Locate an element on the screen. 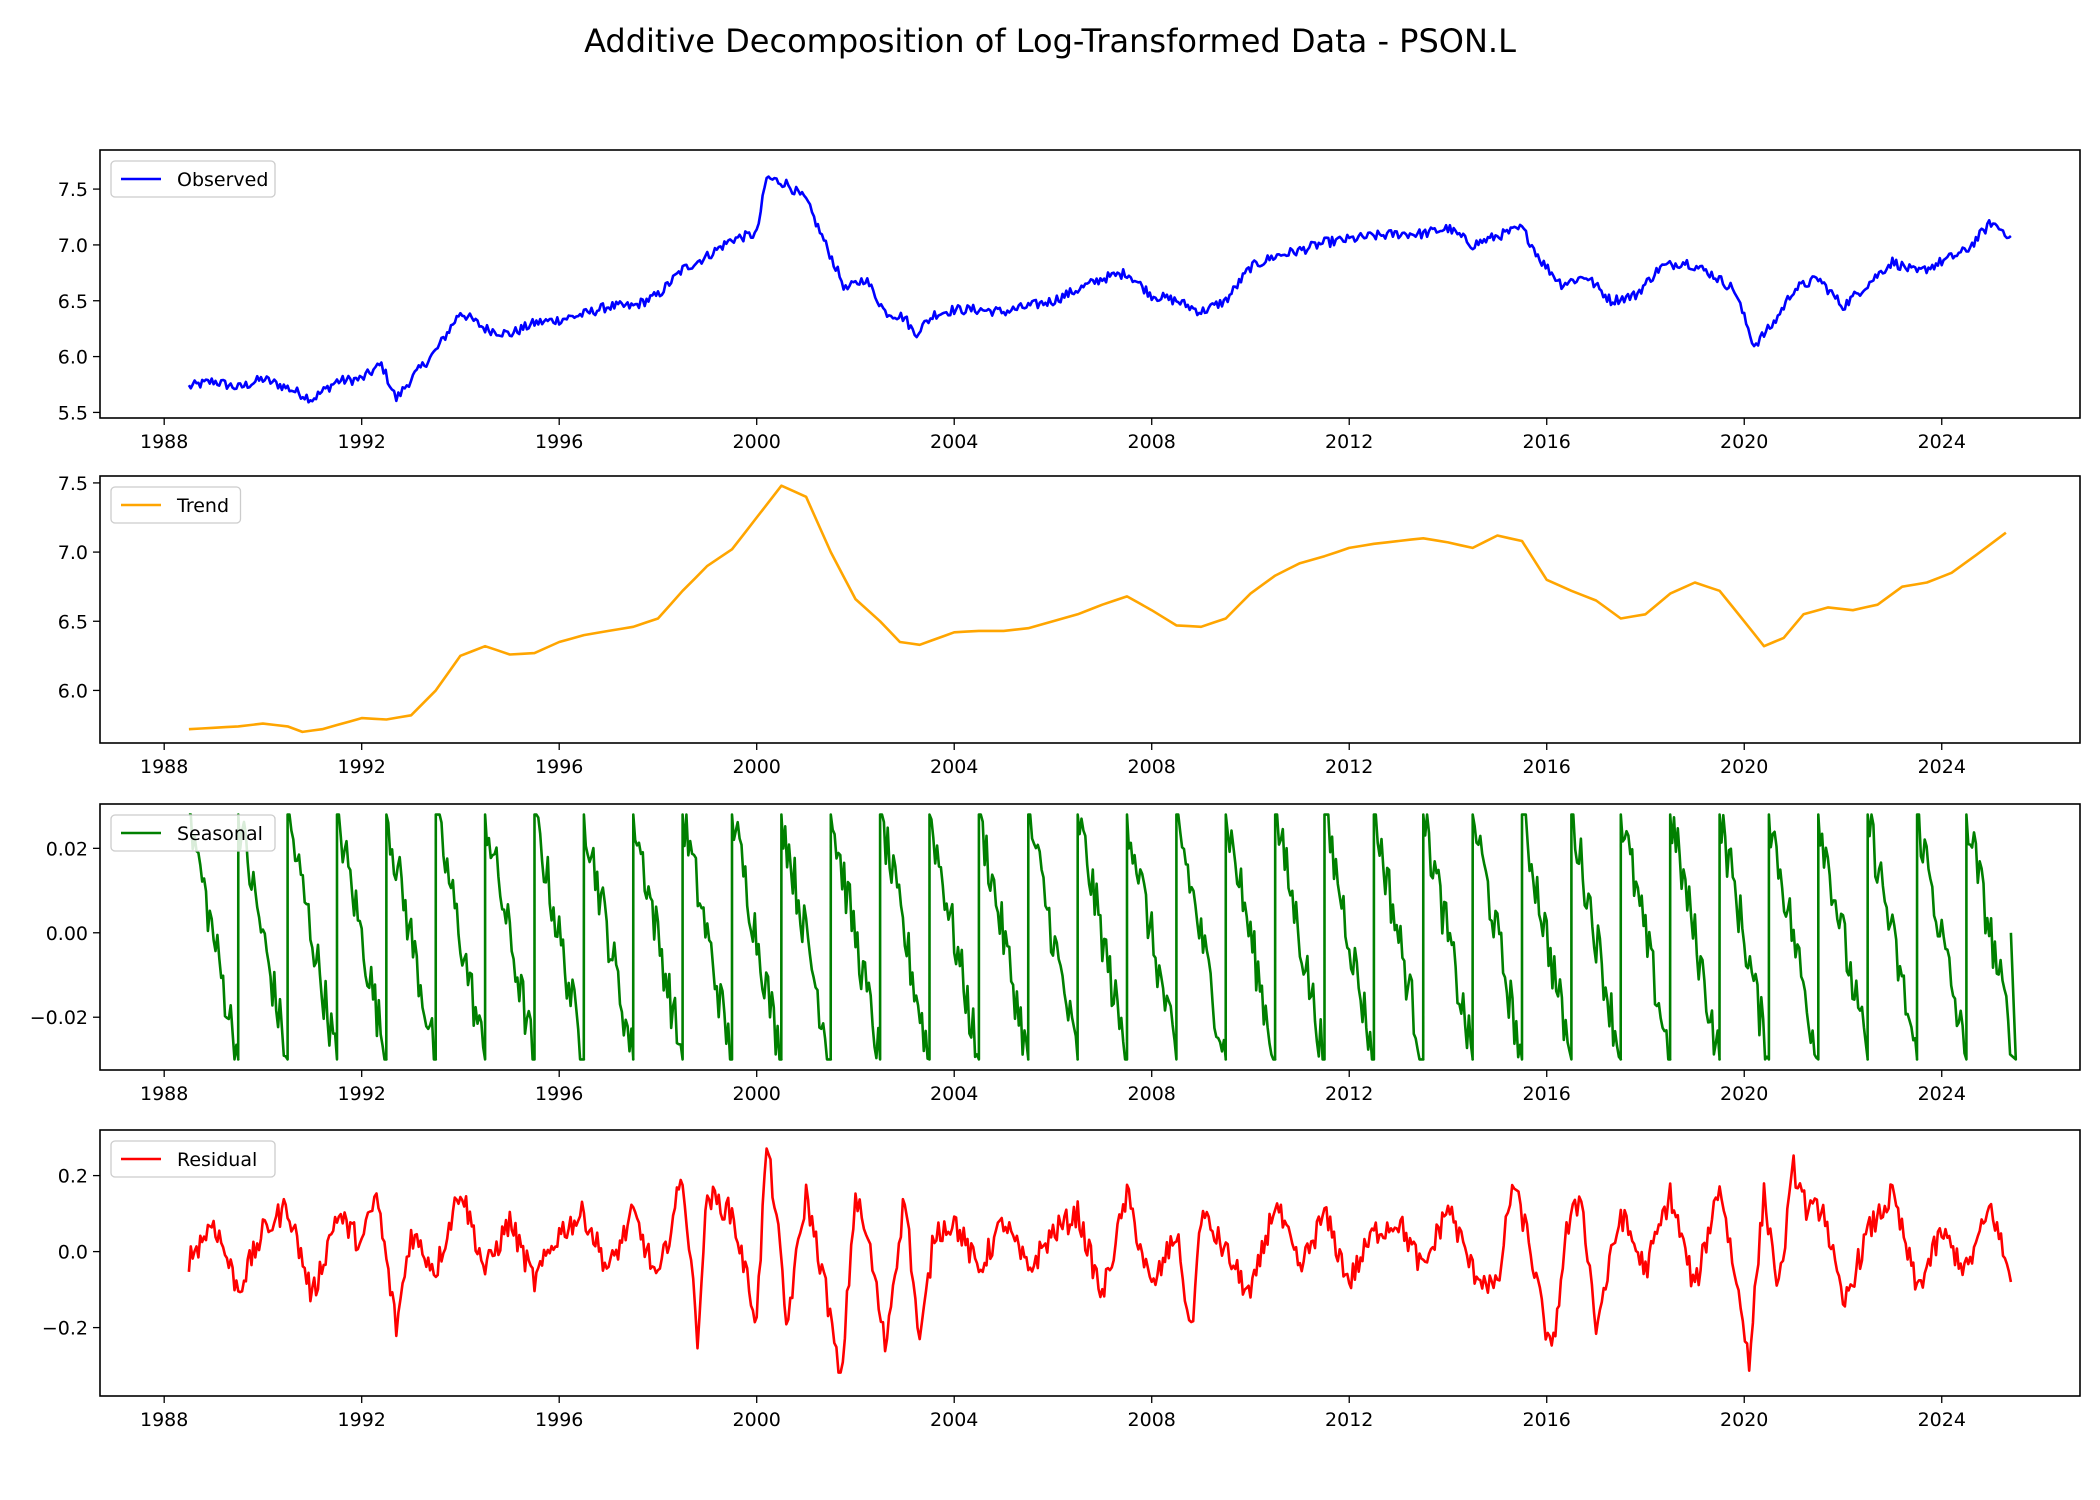  y-tick-label: 0.0 is located at coordinates (73, 1253).